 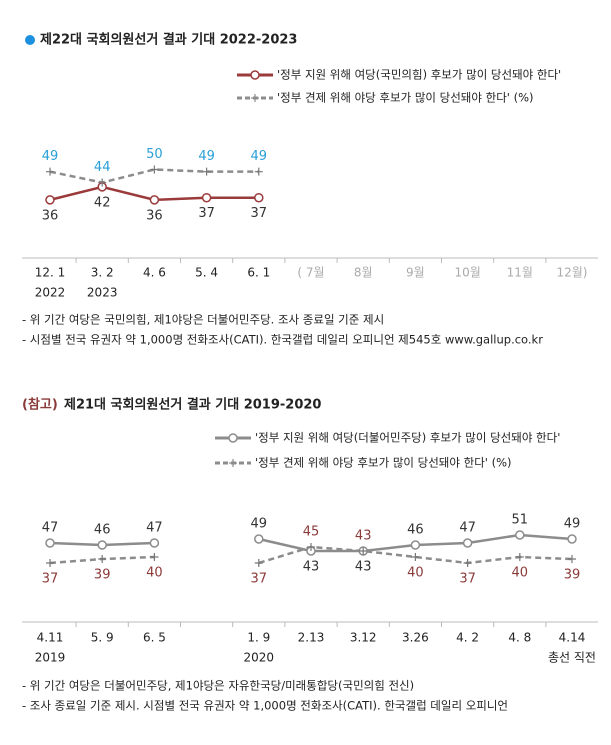 I want to click on x-tick-label: 3.12, so click(x=363, y=638).